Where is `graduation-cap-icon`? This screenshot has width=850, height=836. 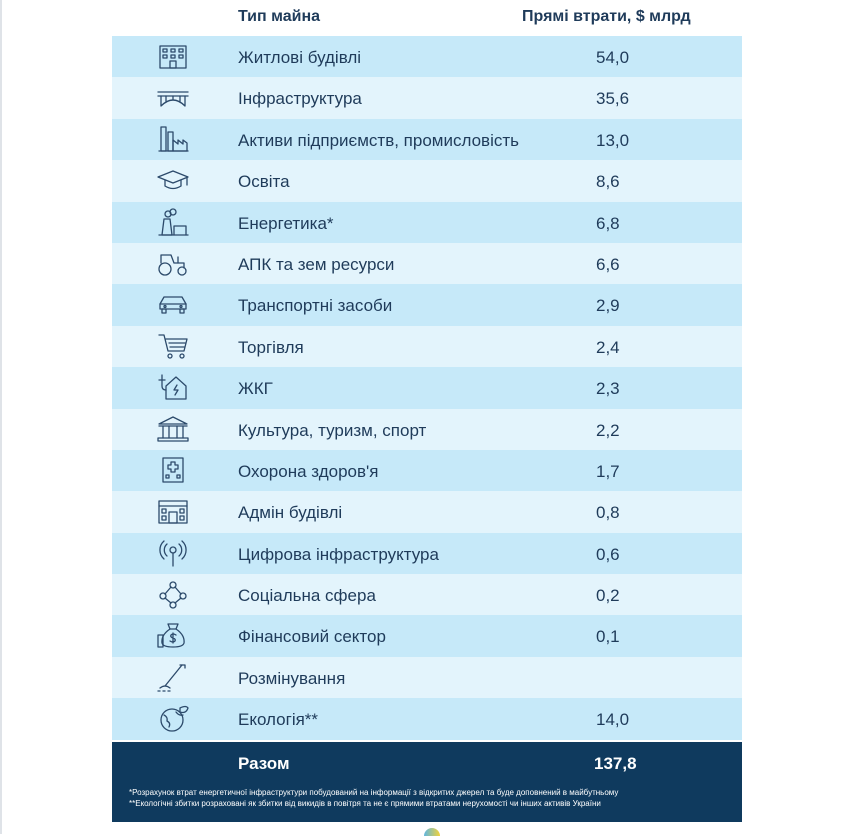 graduation-cap-icon is located at coordinates (173, 180).